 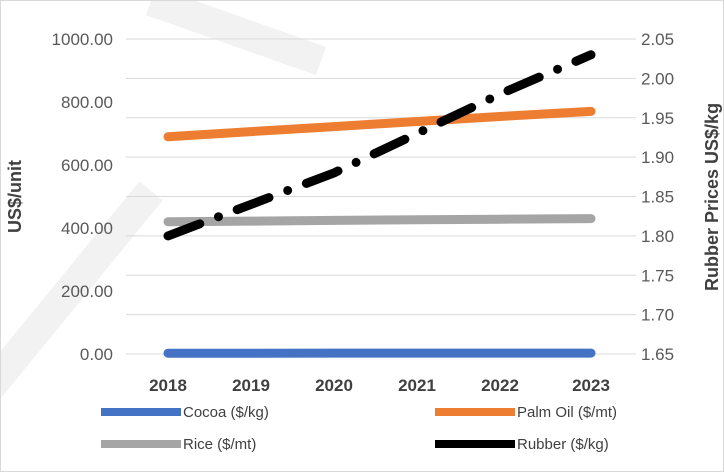 What do you see at coordinates (87, 165) in the screenshot?
I see `y-left-tick-label: 600.00` at bounding box center [87, 165].